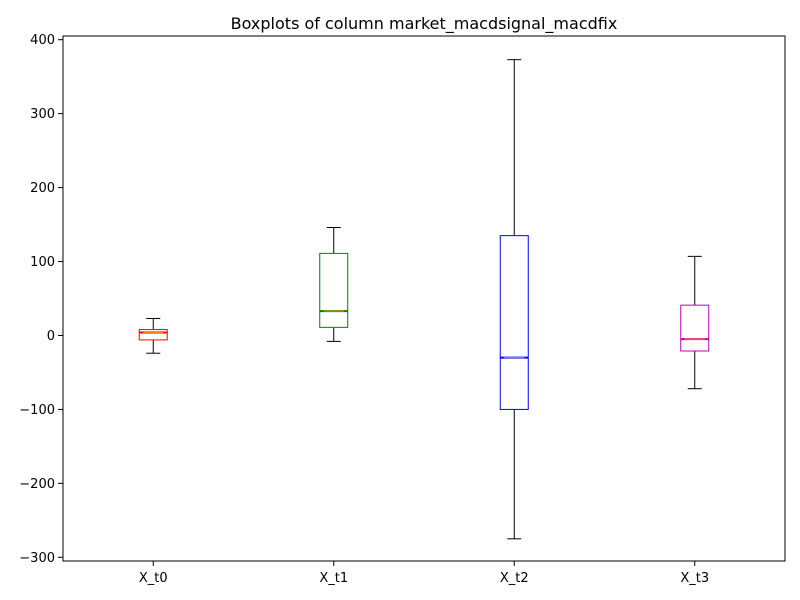 This screenshot has width=800, height=600. Describe the element at coordinates (42, 114) in the screenshot. I see `y-tick-label: 300` at that location.